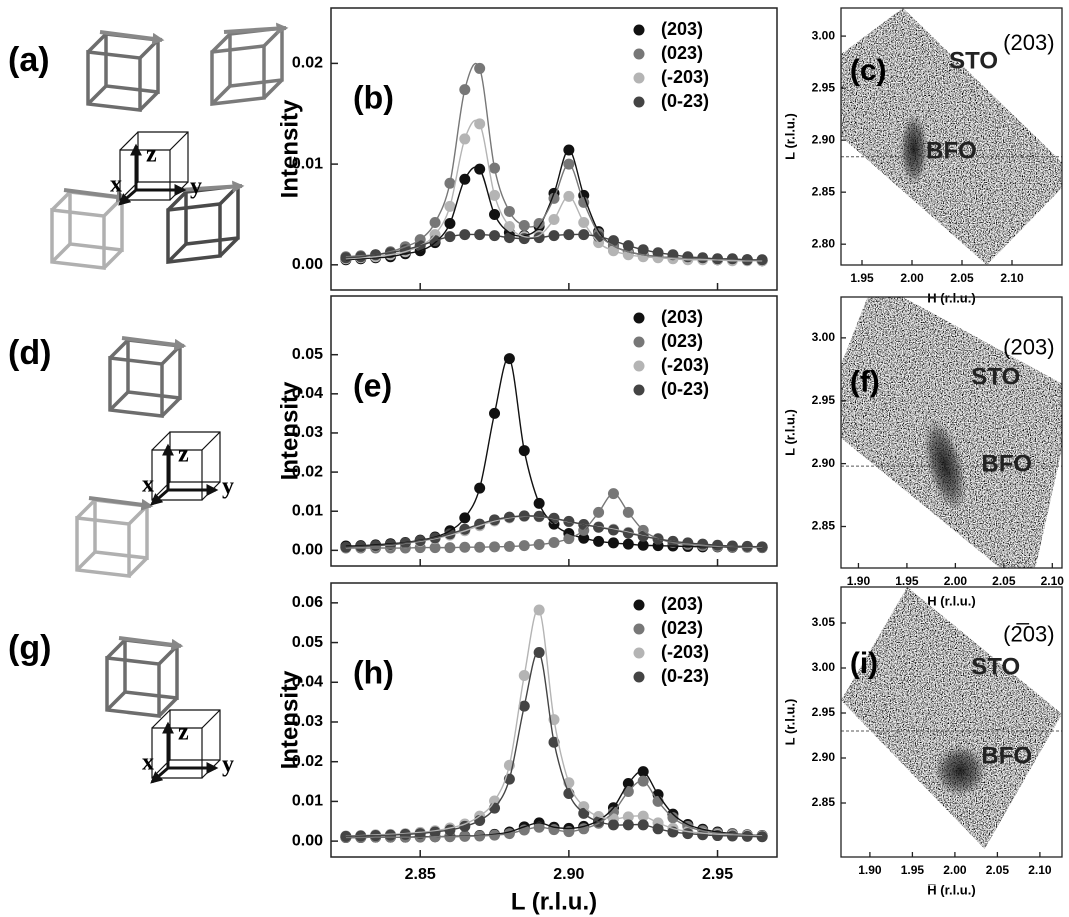  Describe the element at coordinates (685, 676) in the screenshot. I see `legend-label: (0-23)` at that location.